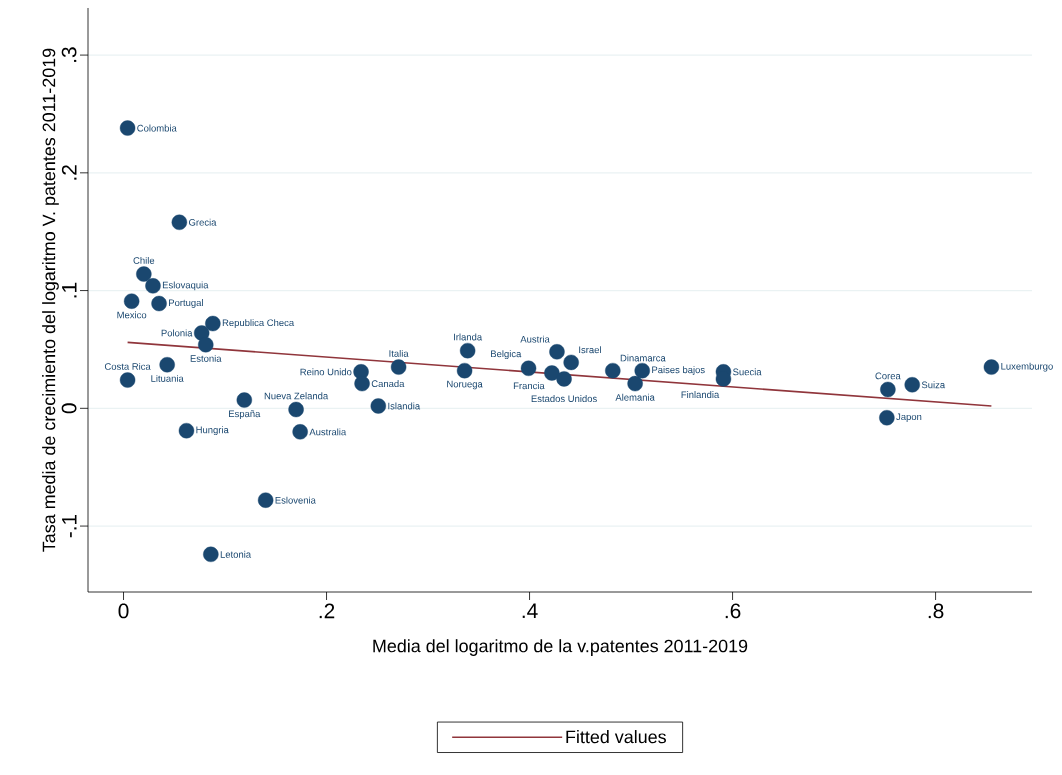  I want to click on annotation: Suecia, so click(747, 372).